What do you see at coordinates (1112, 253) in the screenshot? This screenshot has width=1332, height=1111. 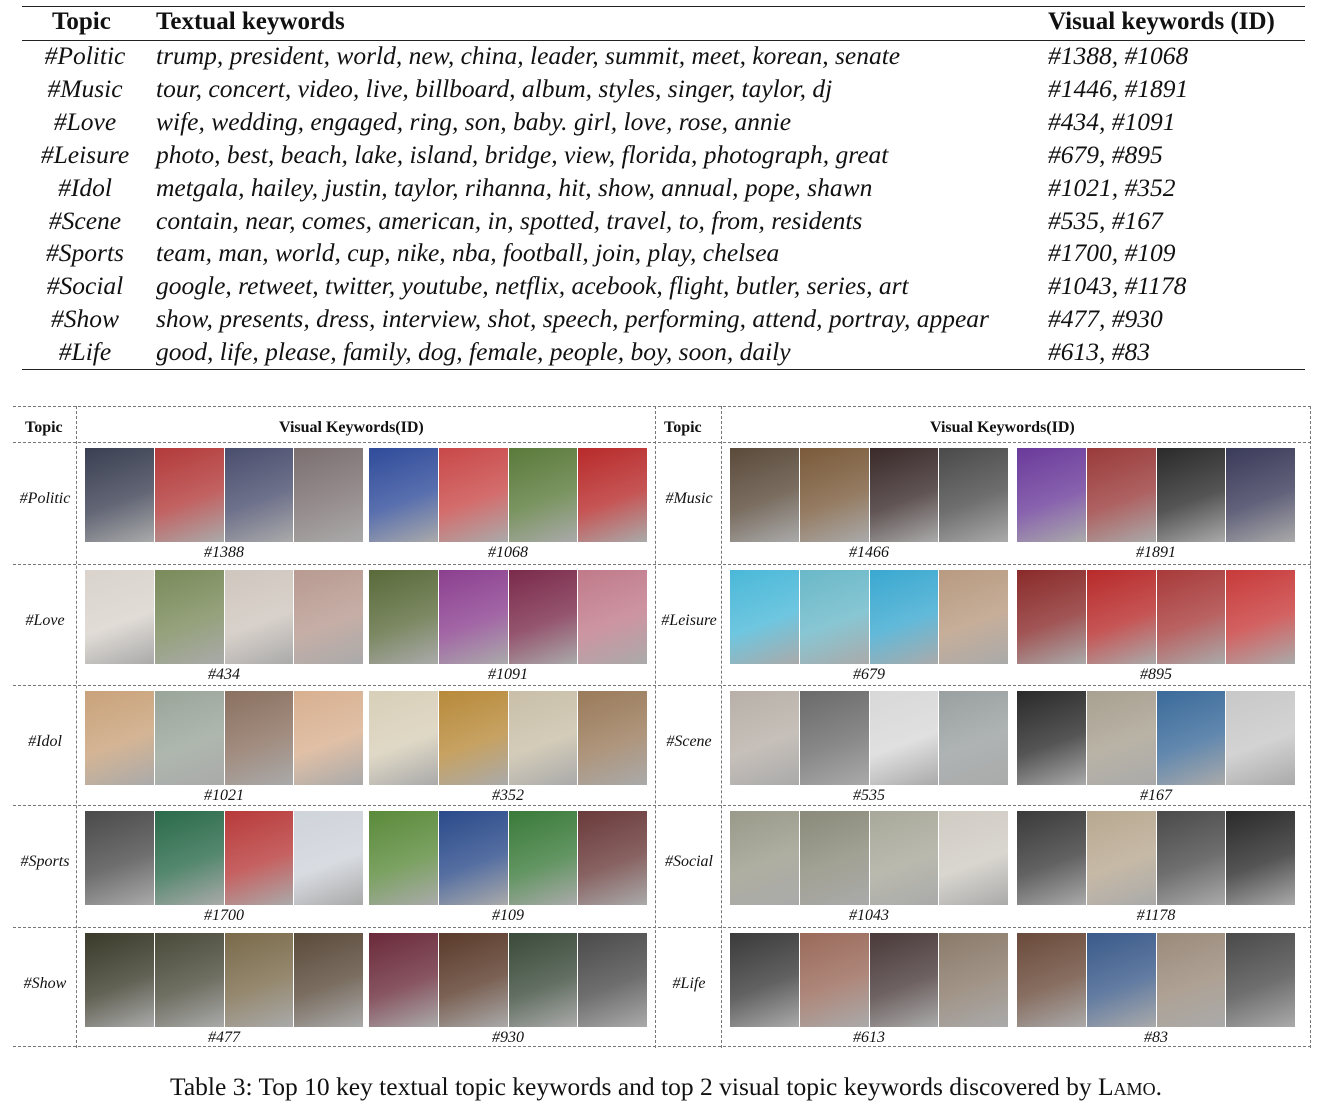 I see `visual-keywords-cell: #1700, #109` at bounding box center [1112, 253].